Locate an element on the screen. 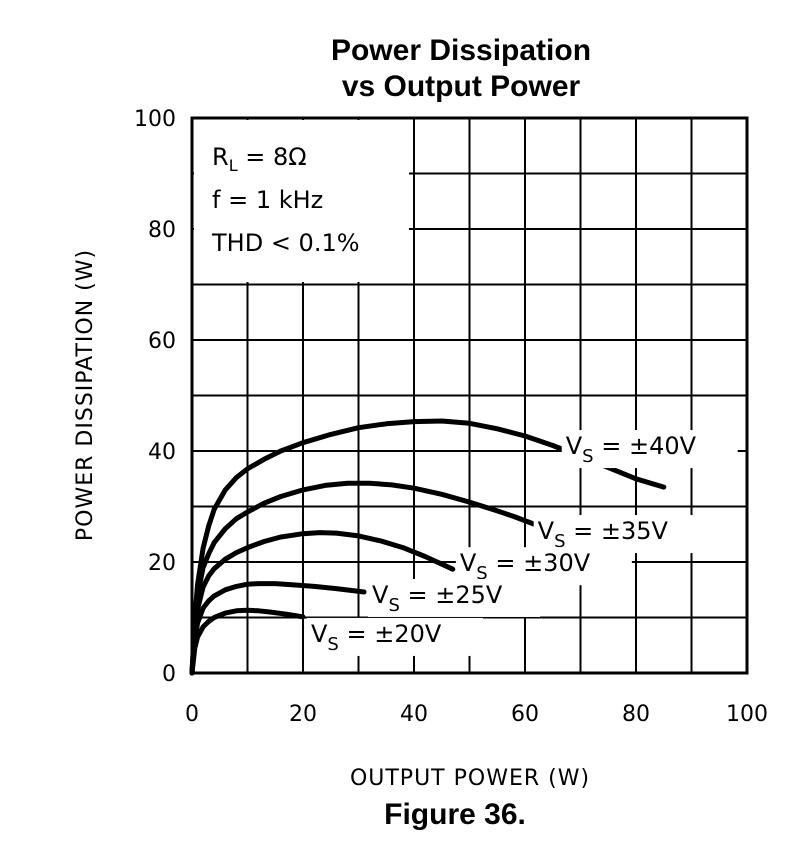 This screenshot has height=852, width=794. chart-title-line2: vs Output Power is located at coordinates (461, 86).